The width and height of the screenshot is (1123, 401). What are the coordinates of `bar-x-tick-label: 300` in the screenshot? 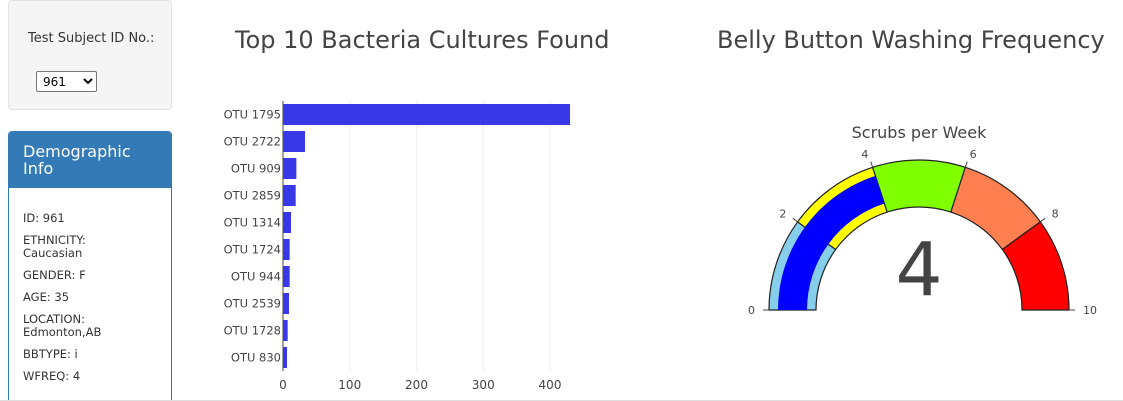 It's located at (483, 384).